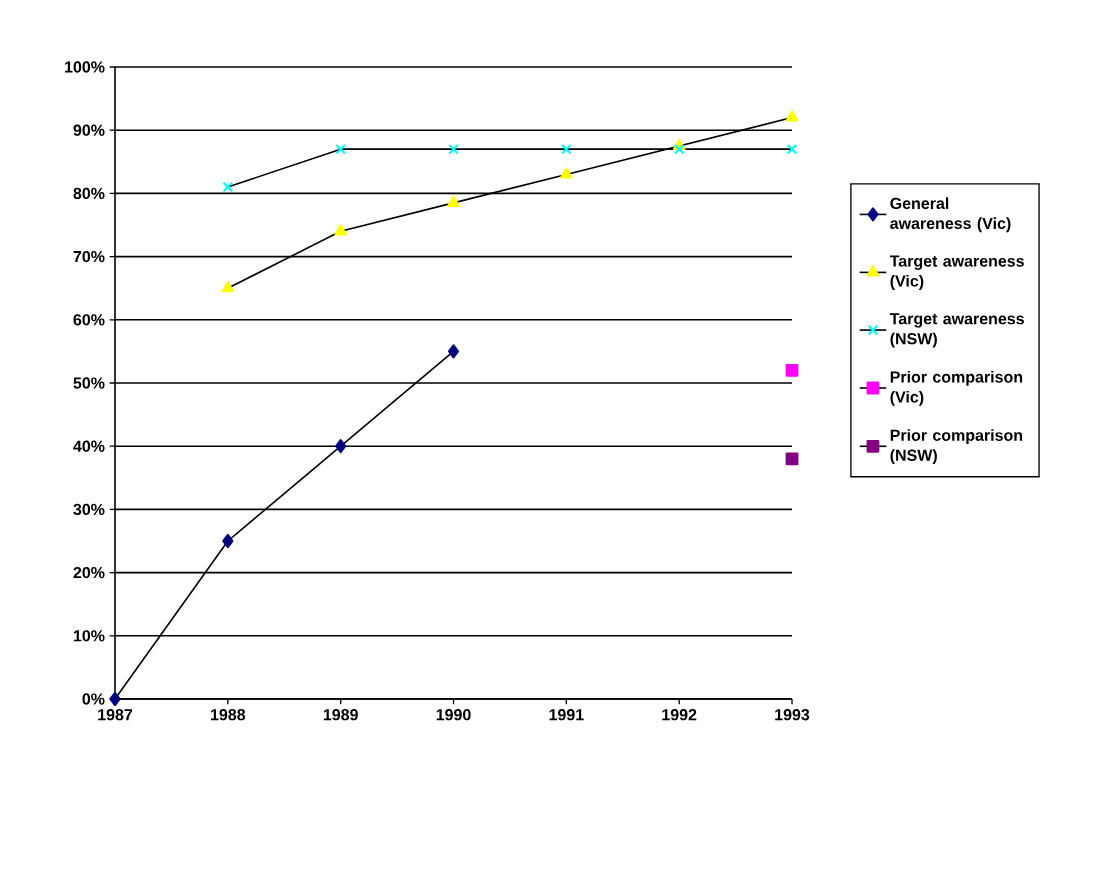 This screenshot has height=870, width=1105. I want to click on legend-label: General awareness (Vic), so click(950, 215).